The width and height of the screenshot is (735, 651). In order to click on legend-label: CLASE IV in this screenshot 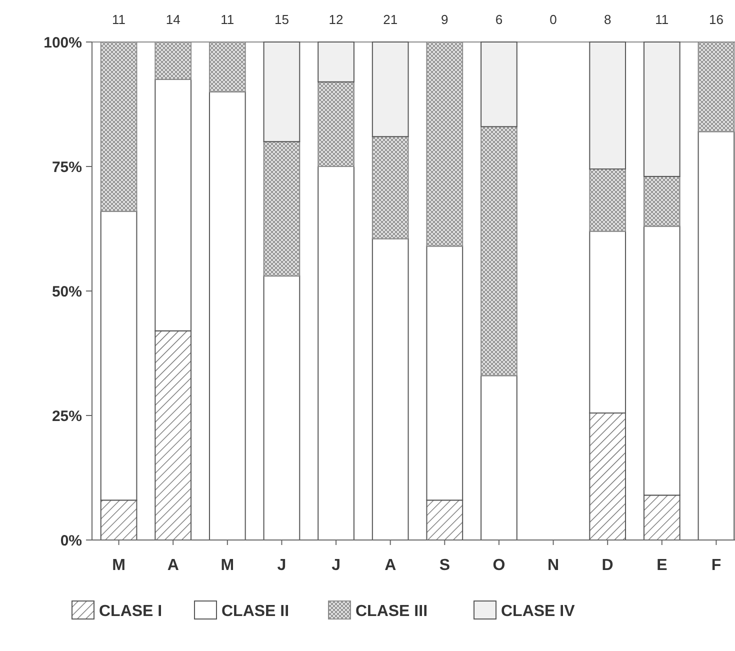, I will do `click(538, 611)`.